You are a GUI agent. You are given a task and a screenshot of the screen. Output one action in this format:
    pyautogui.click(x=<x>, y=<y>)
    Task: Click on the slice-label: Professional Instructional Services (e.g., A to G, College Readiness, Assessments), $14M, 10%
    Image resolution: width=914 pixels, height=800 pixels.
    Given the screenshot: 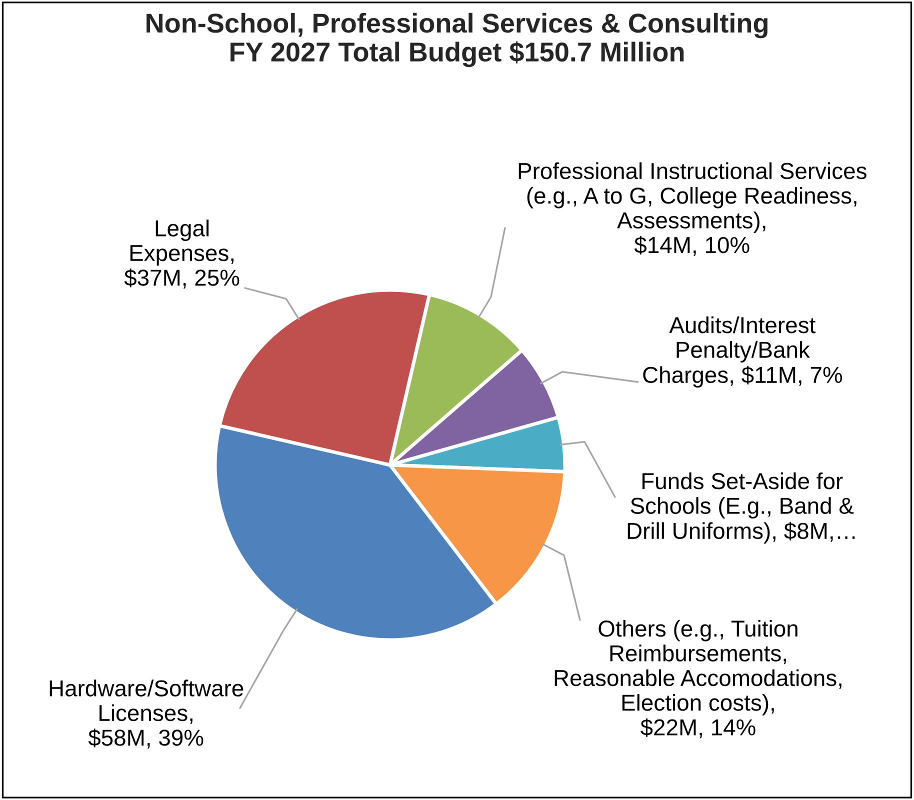 What is the action you would take?
    pyautogui.click(x=692, y=209)
    